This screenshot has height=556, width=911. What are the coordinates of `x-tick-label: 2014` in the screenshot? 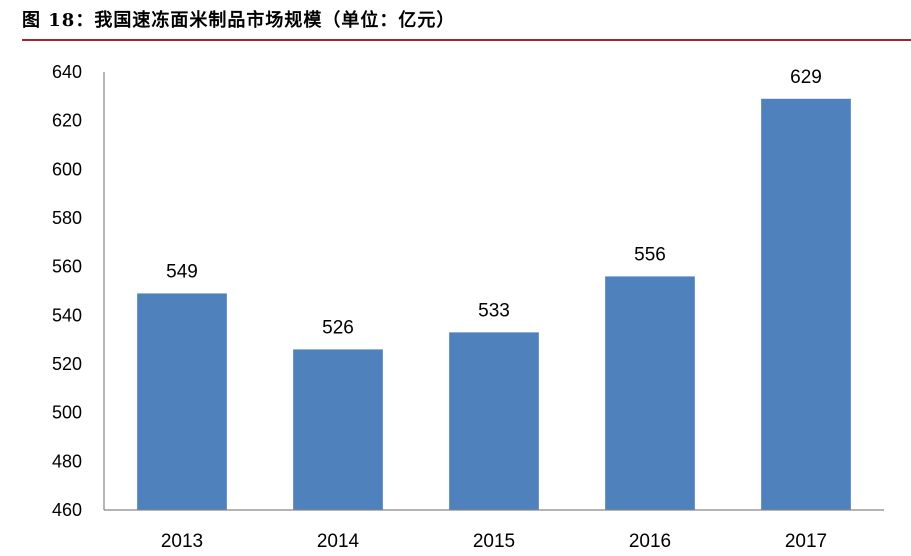 It's located at (338, 541).